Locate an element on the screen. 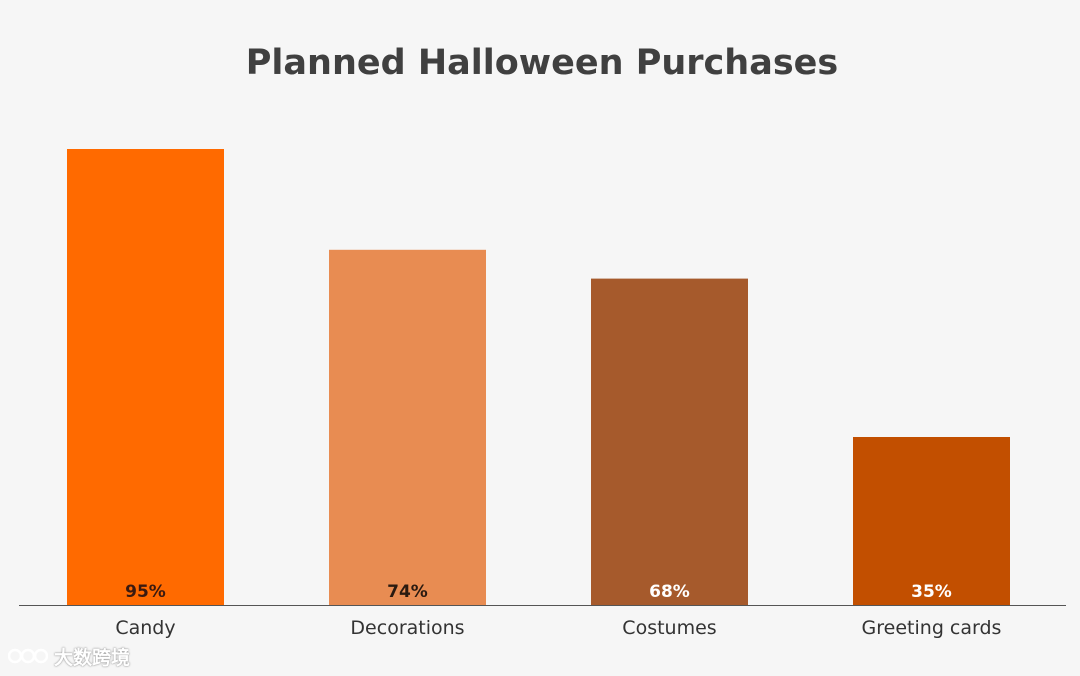 The width and height of the screenshot is (1080, 676). category-label: Greeting cards is located at coordinates (932, 628).